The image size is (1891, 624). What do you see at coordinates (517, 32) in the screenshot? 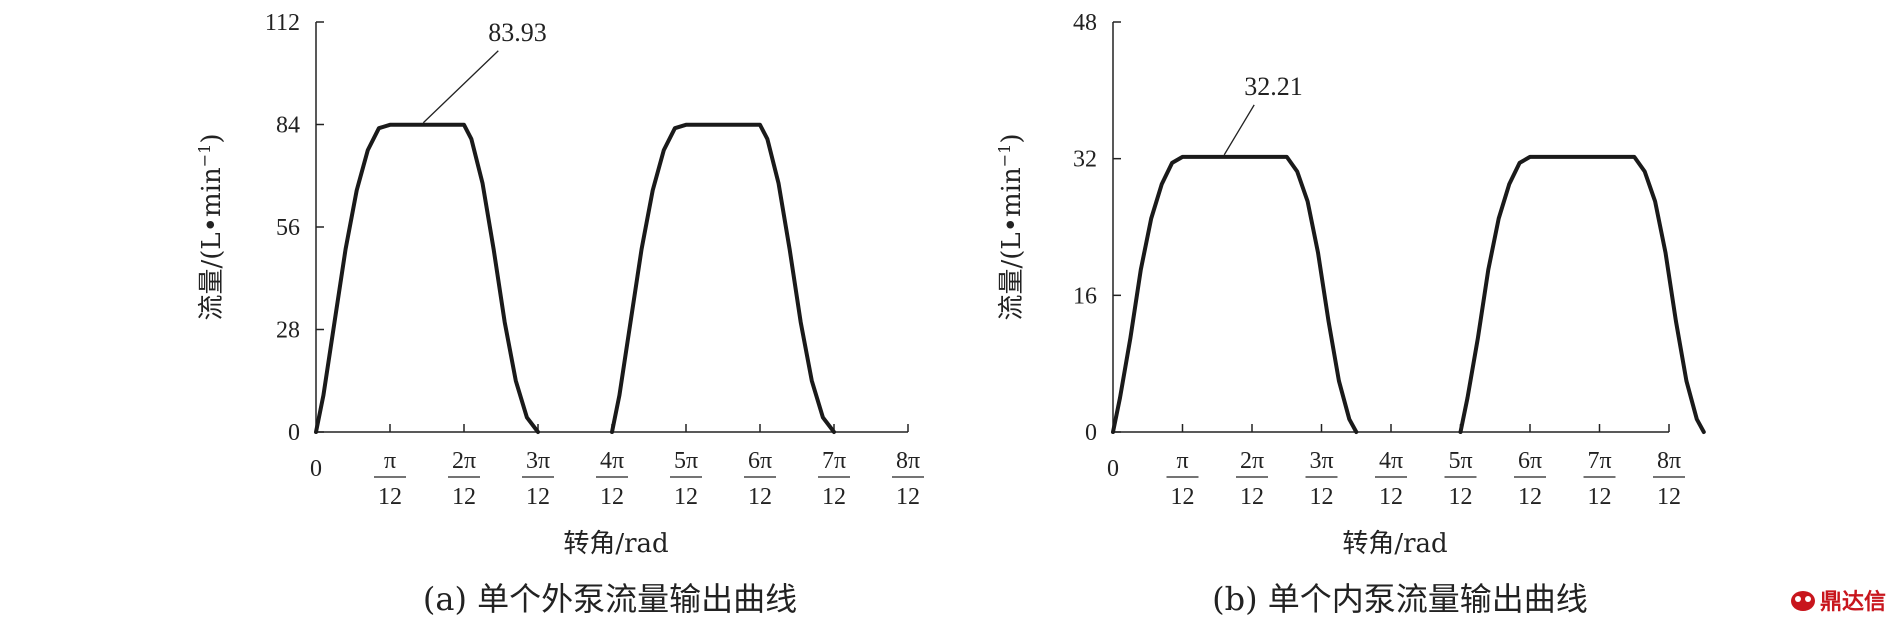
I see `annotation-label: 83.93` at bounding box center [517, 32].